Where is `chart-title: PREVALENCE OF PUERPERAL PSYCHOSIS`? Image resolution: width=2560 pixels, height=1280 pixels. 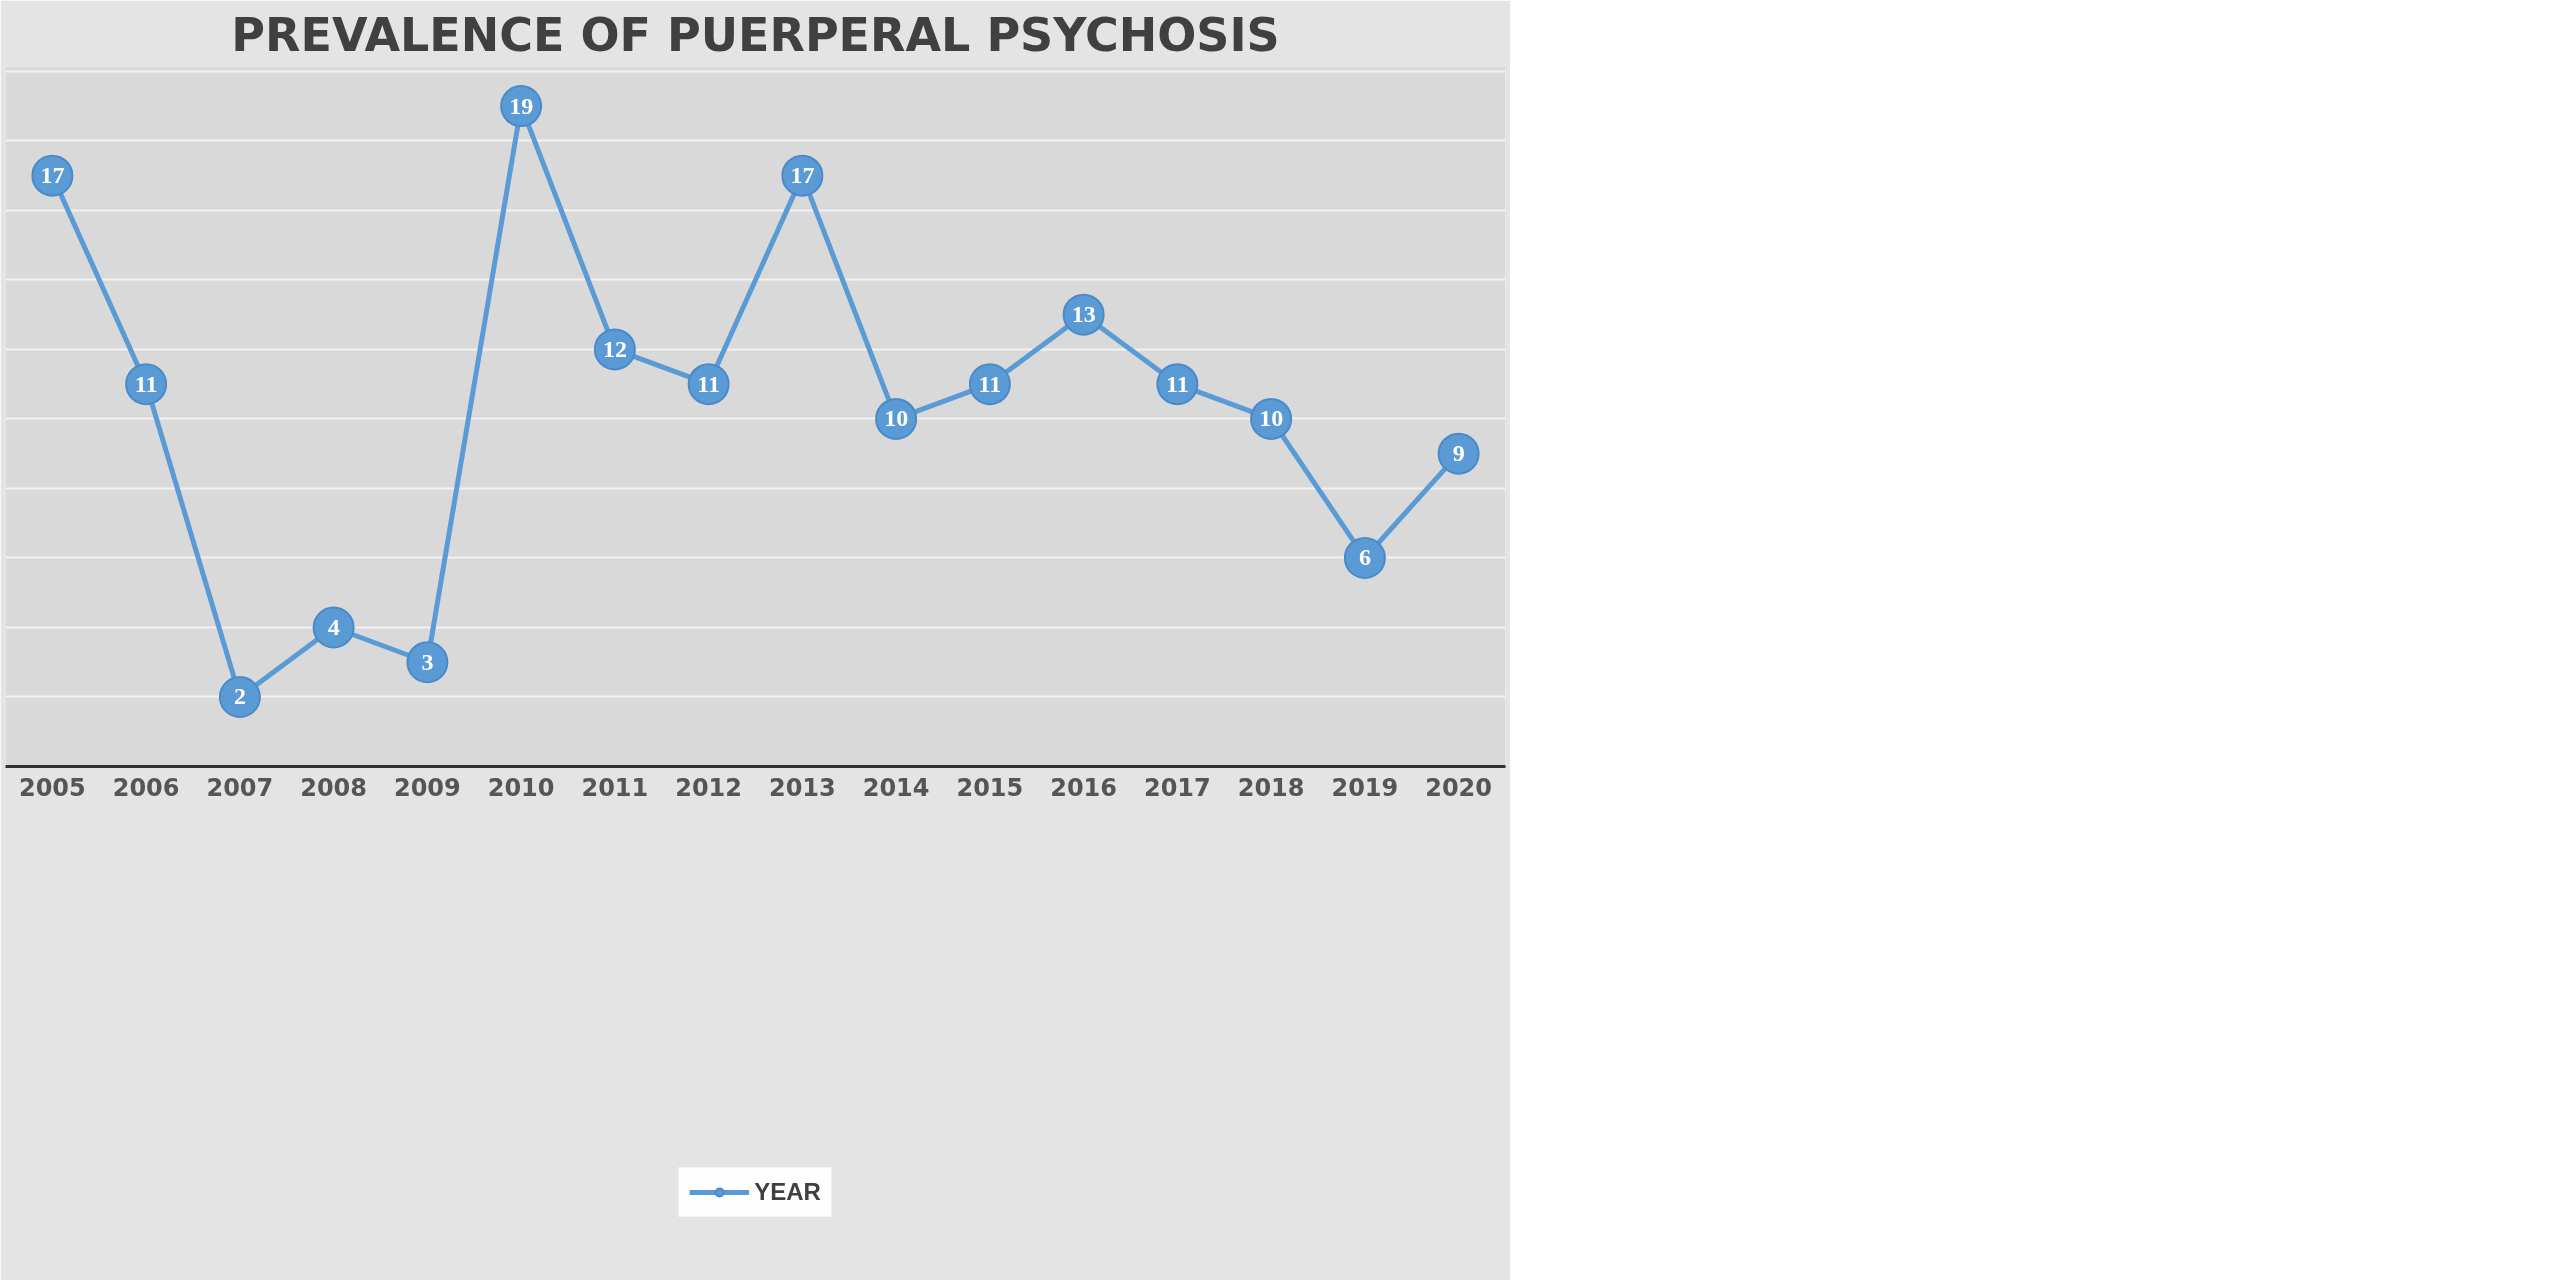
chart-title: PREVALENCE OF PUERPERAL PSYCHOSIS is located at coordinates (755, 34).